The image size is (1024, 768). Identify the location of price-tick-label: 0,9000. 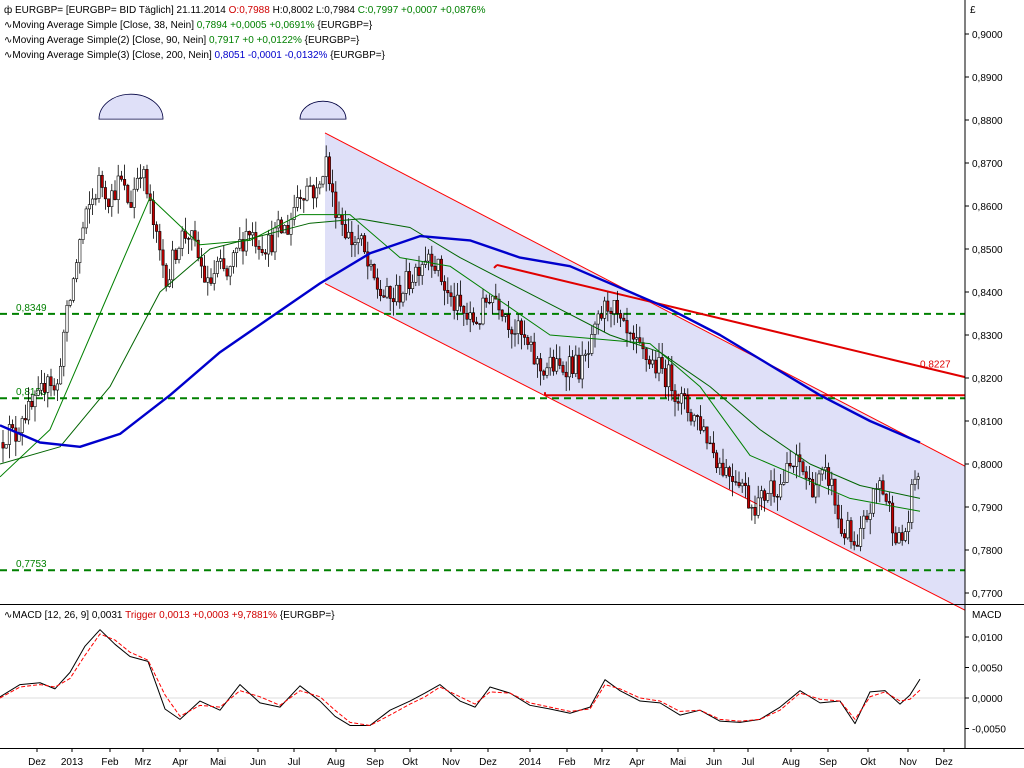
(987, 35).